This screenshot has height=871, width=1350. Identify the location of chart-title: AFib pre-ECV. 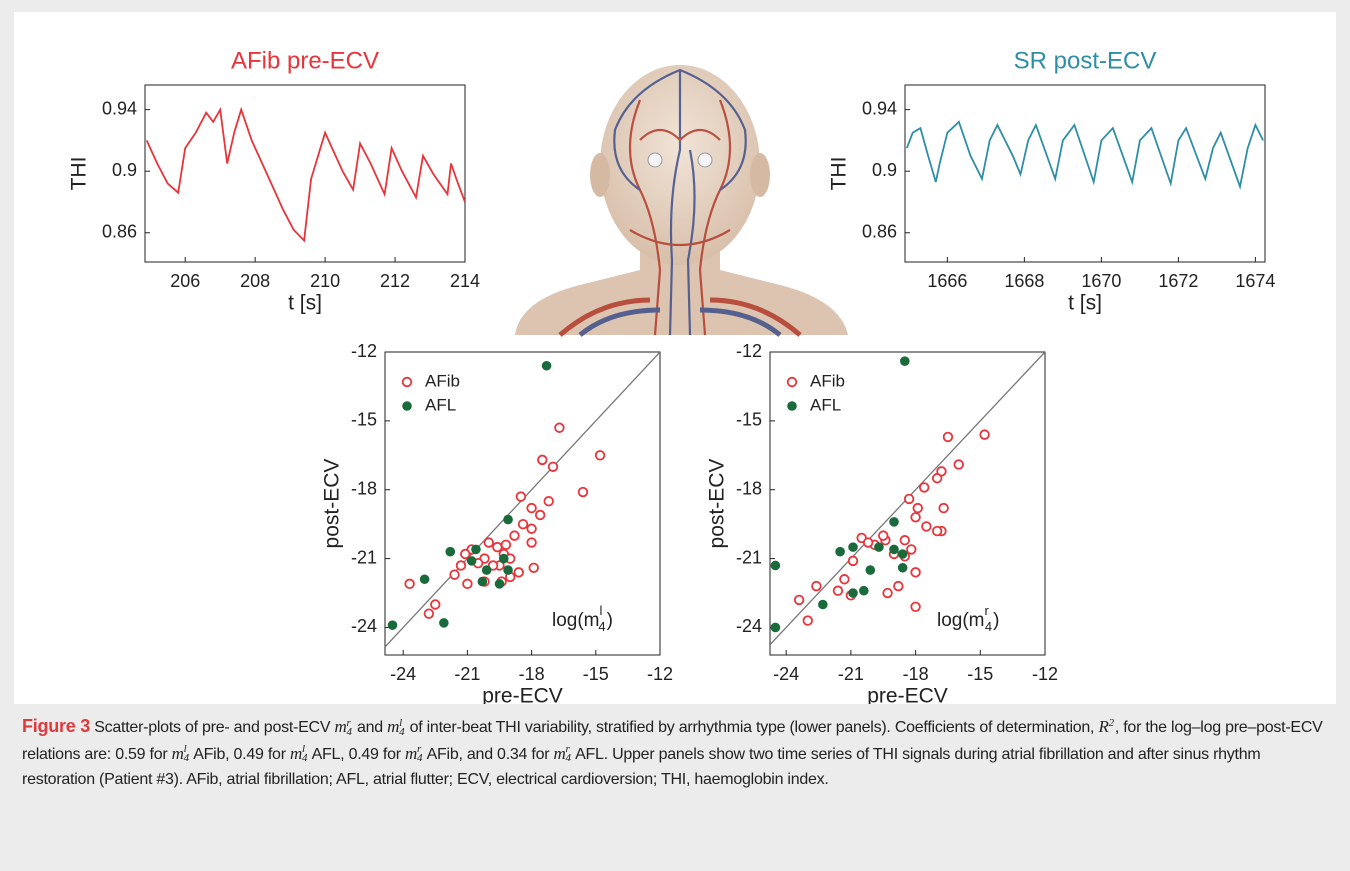
(305, 60).